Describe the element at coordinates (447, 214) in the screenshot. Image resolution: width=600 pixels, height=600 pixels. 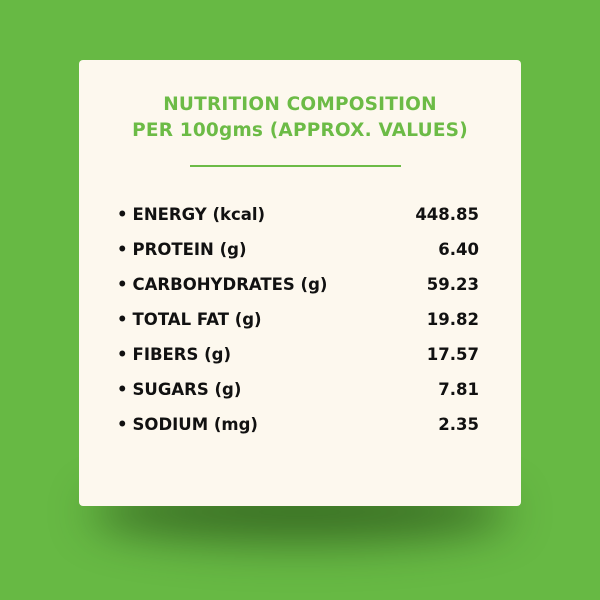
I see `nutrient-value: 448.85` at that location.